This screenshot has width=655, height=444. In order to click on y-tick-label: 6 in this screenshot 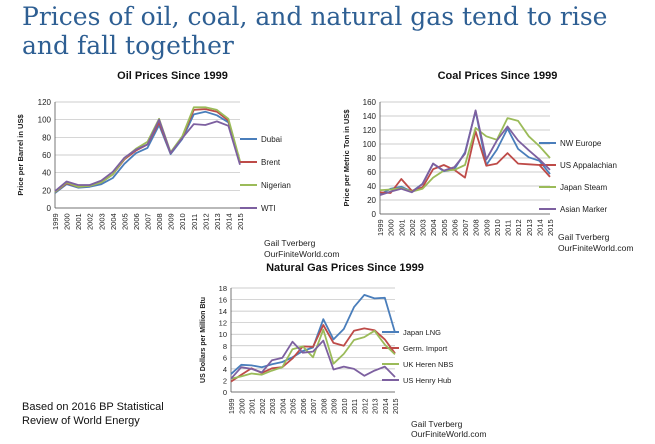, I will do `click(225, 357)`.